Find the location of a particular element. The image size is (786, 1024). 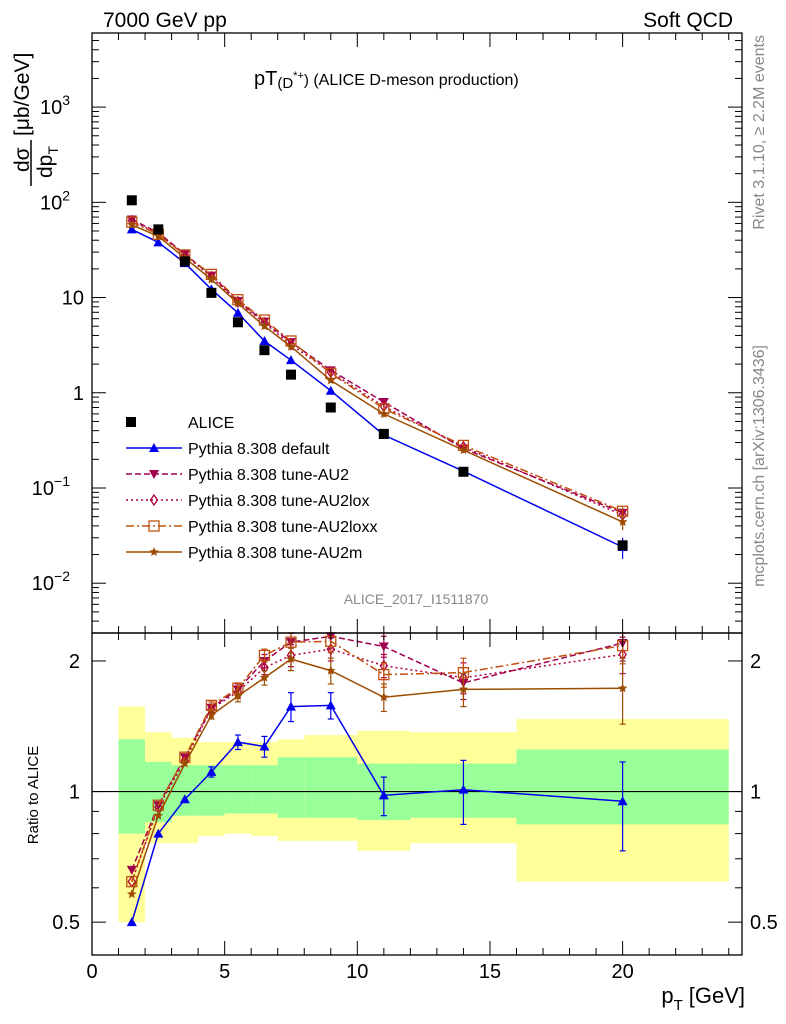

y-tick-label: 10⁻¹ is located at coordinates (51, 486).